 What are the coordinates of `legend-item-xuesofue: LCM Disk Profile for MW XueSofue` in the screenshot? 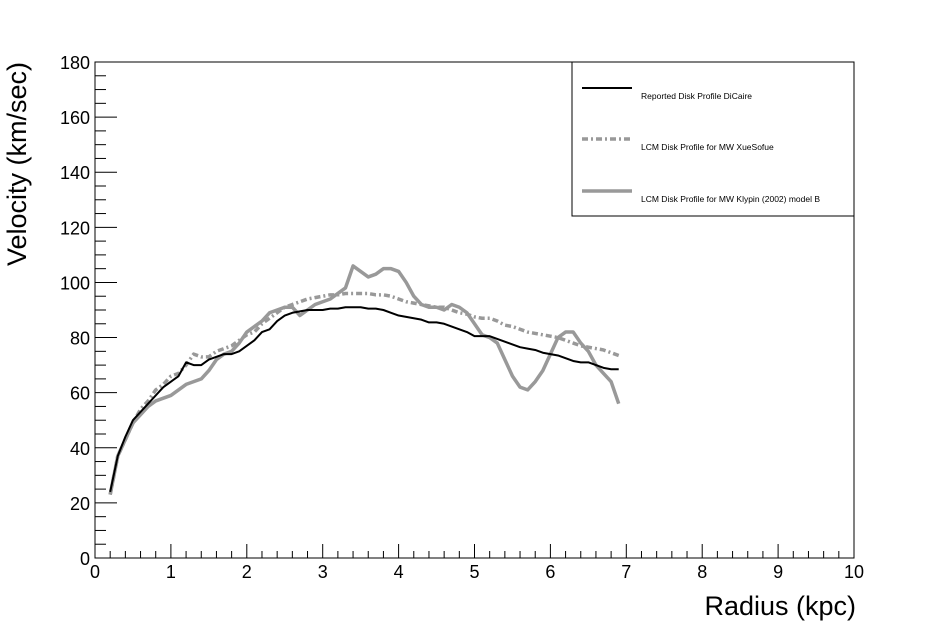 It's located at (678, 144).